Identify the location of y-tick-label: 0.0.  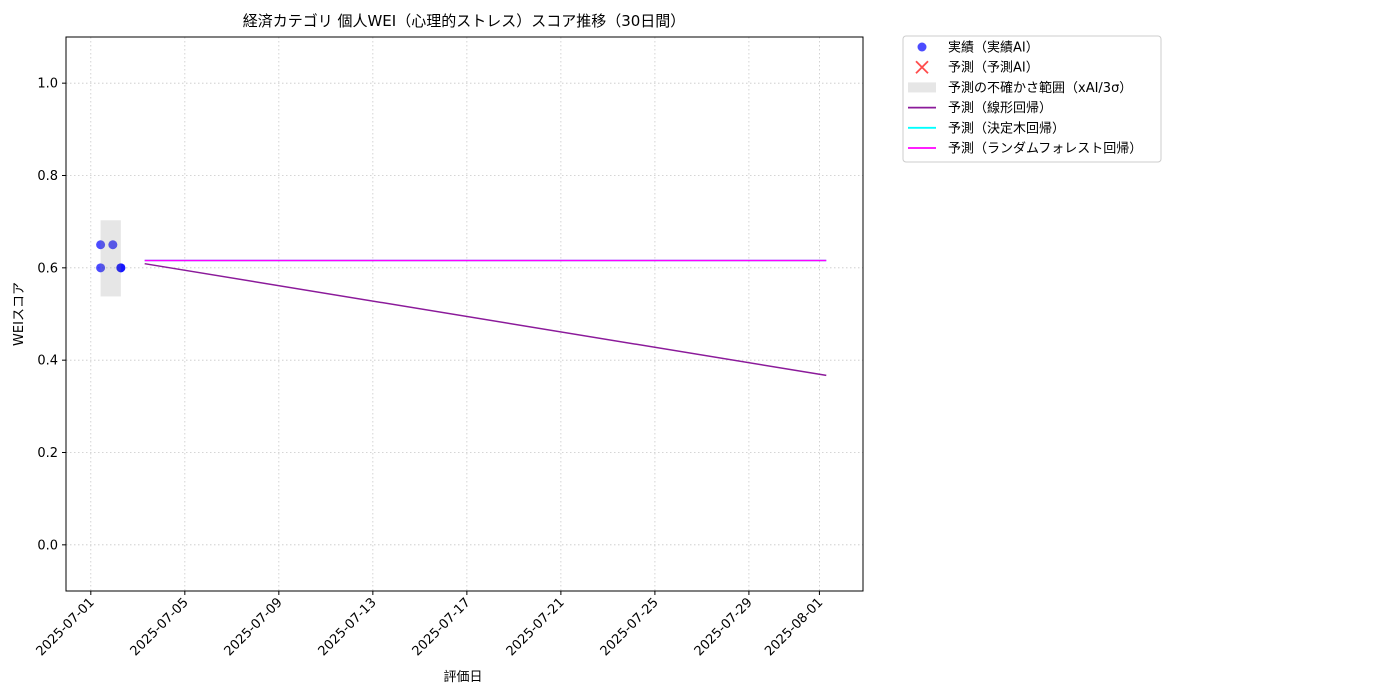
(47, 545).